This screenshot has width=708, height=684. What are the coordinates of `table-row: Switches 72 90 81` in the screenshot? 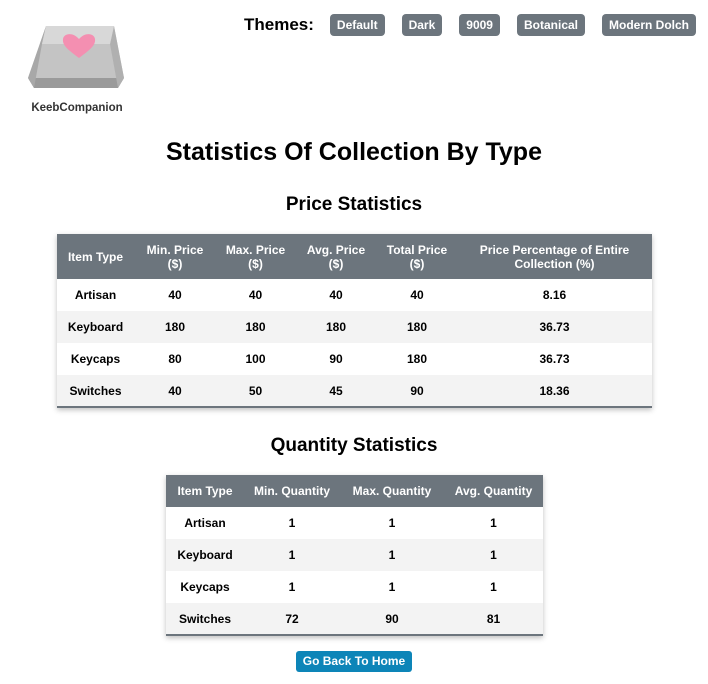 It's located at (354, 619).